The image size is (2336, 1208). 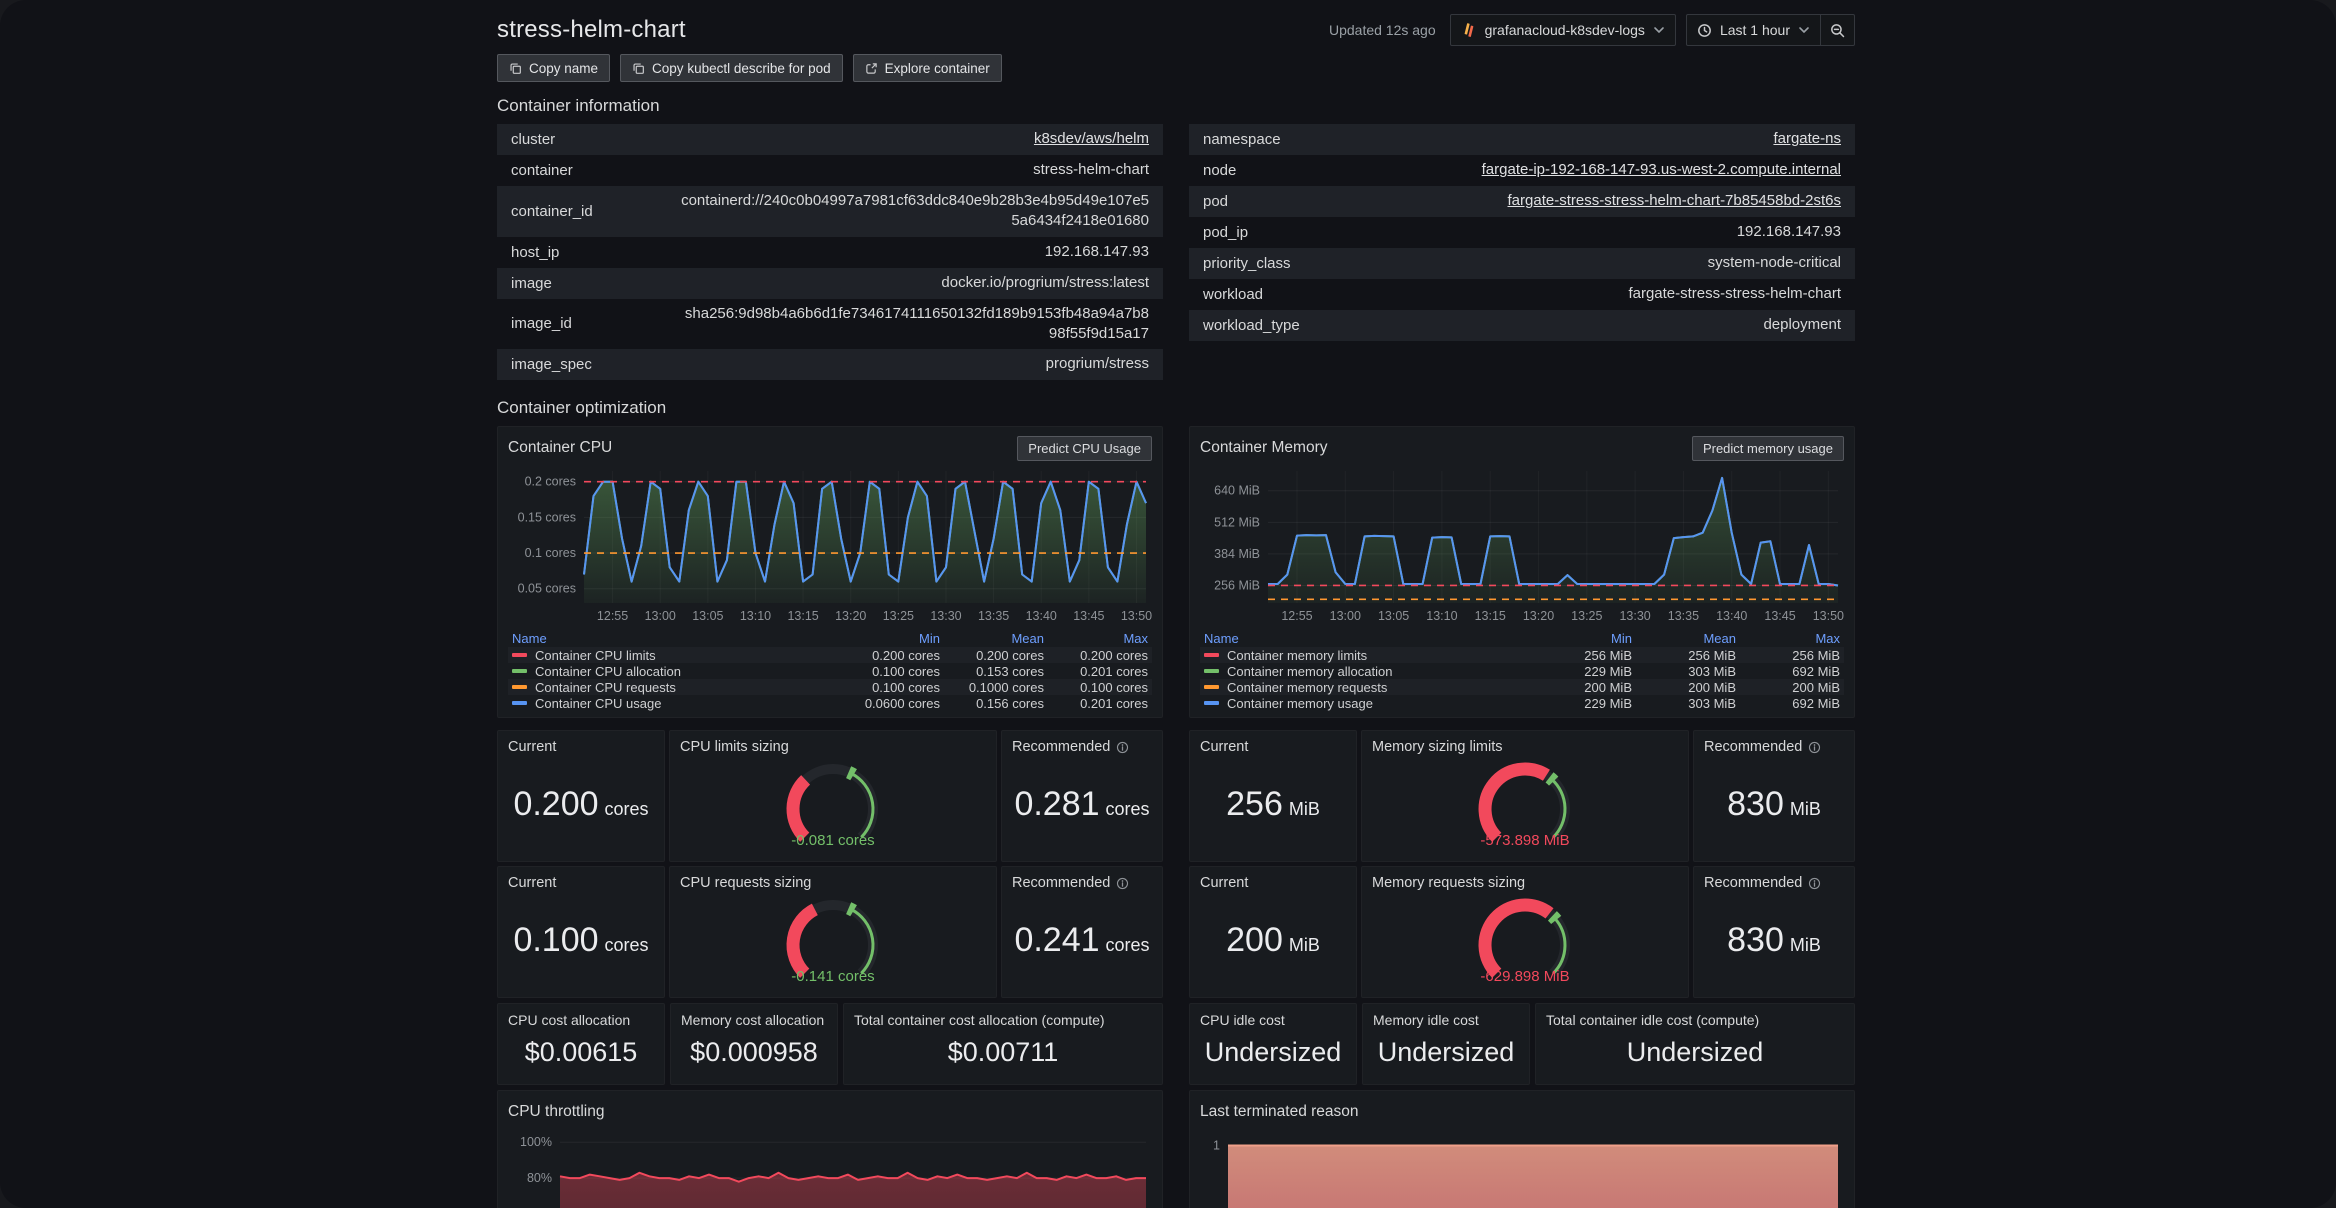 What do you see at coordinates (833, 840) in the screenshot?
I see `gauge-value: -0.081 cores` at bounding box center [833, 840].